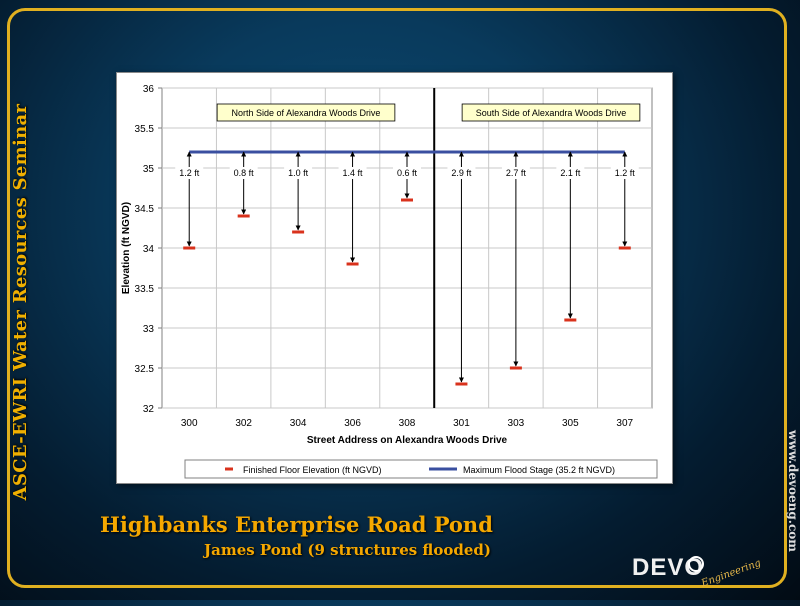  Describe the element at coordinates (149, 169) in the screenshot. I see `y-tick-label: 35` at that location.